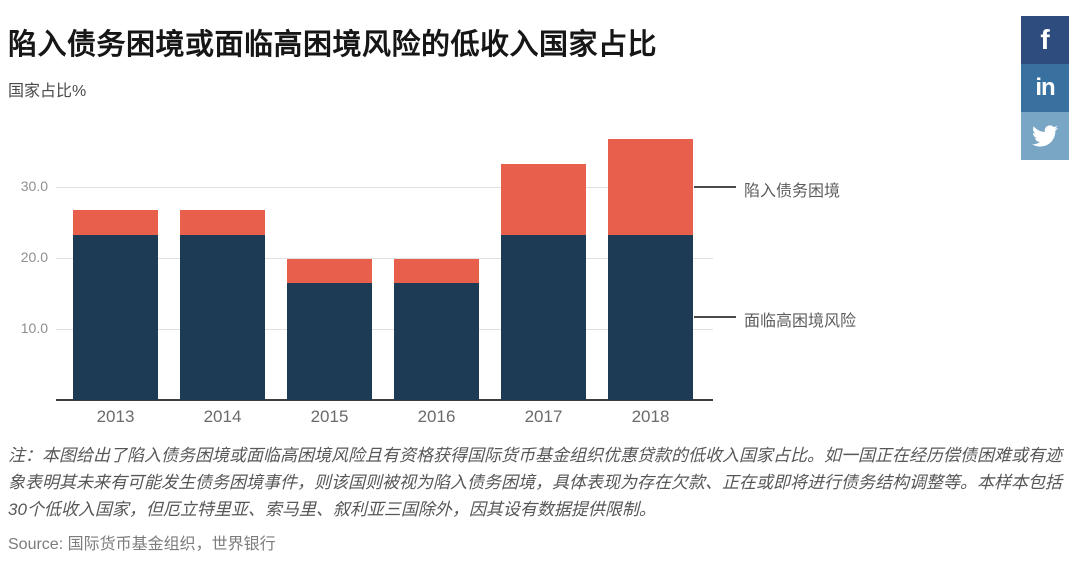  I want to click on share-buttons: f in, so click(1045, 88).